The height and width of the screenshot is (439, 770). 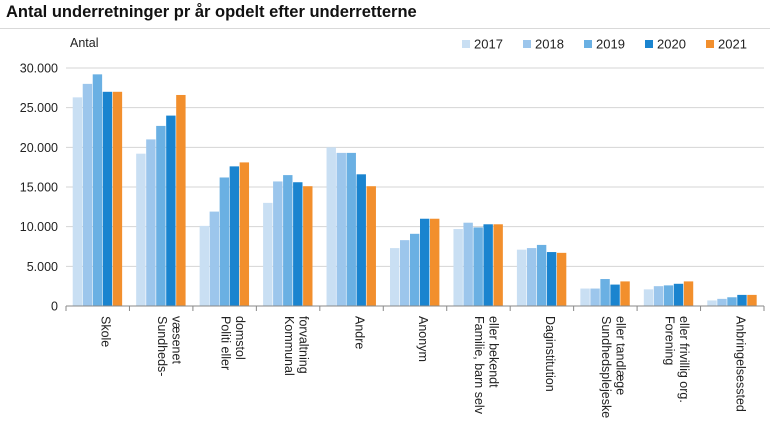 I want to click on y-tick-label: 25.000, so click(x=39, y=108).